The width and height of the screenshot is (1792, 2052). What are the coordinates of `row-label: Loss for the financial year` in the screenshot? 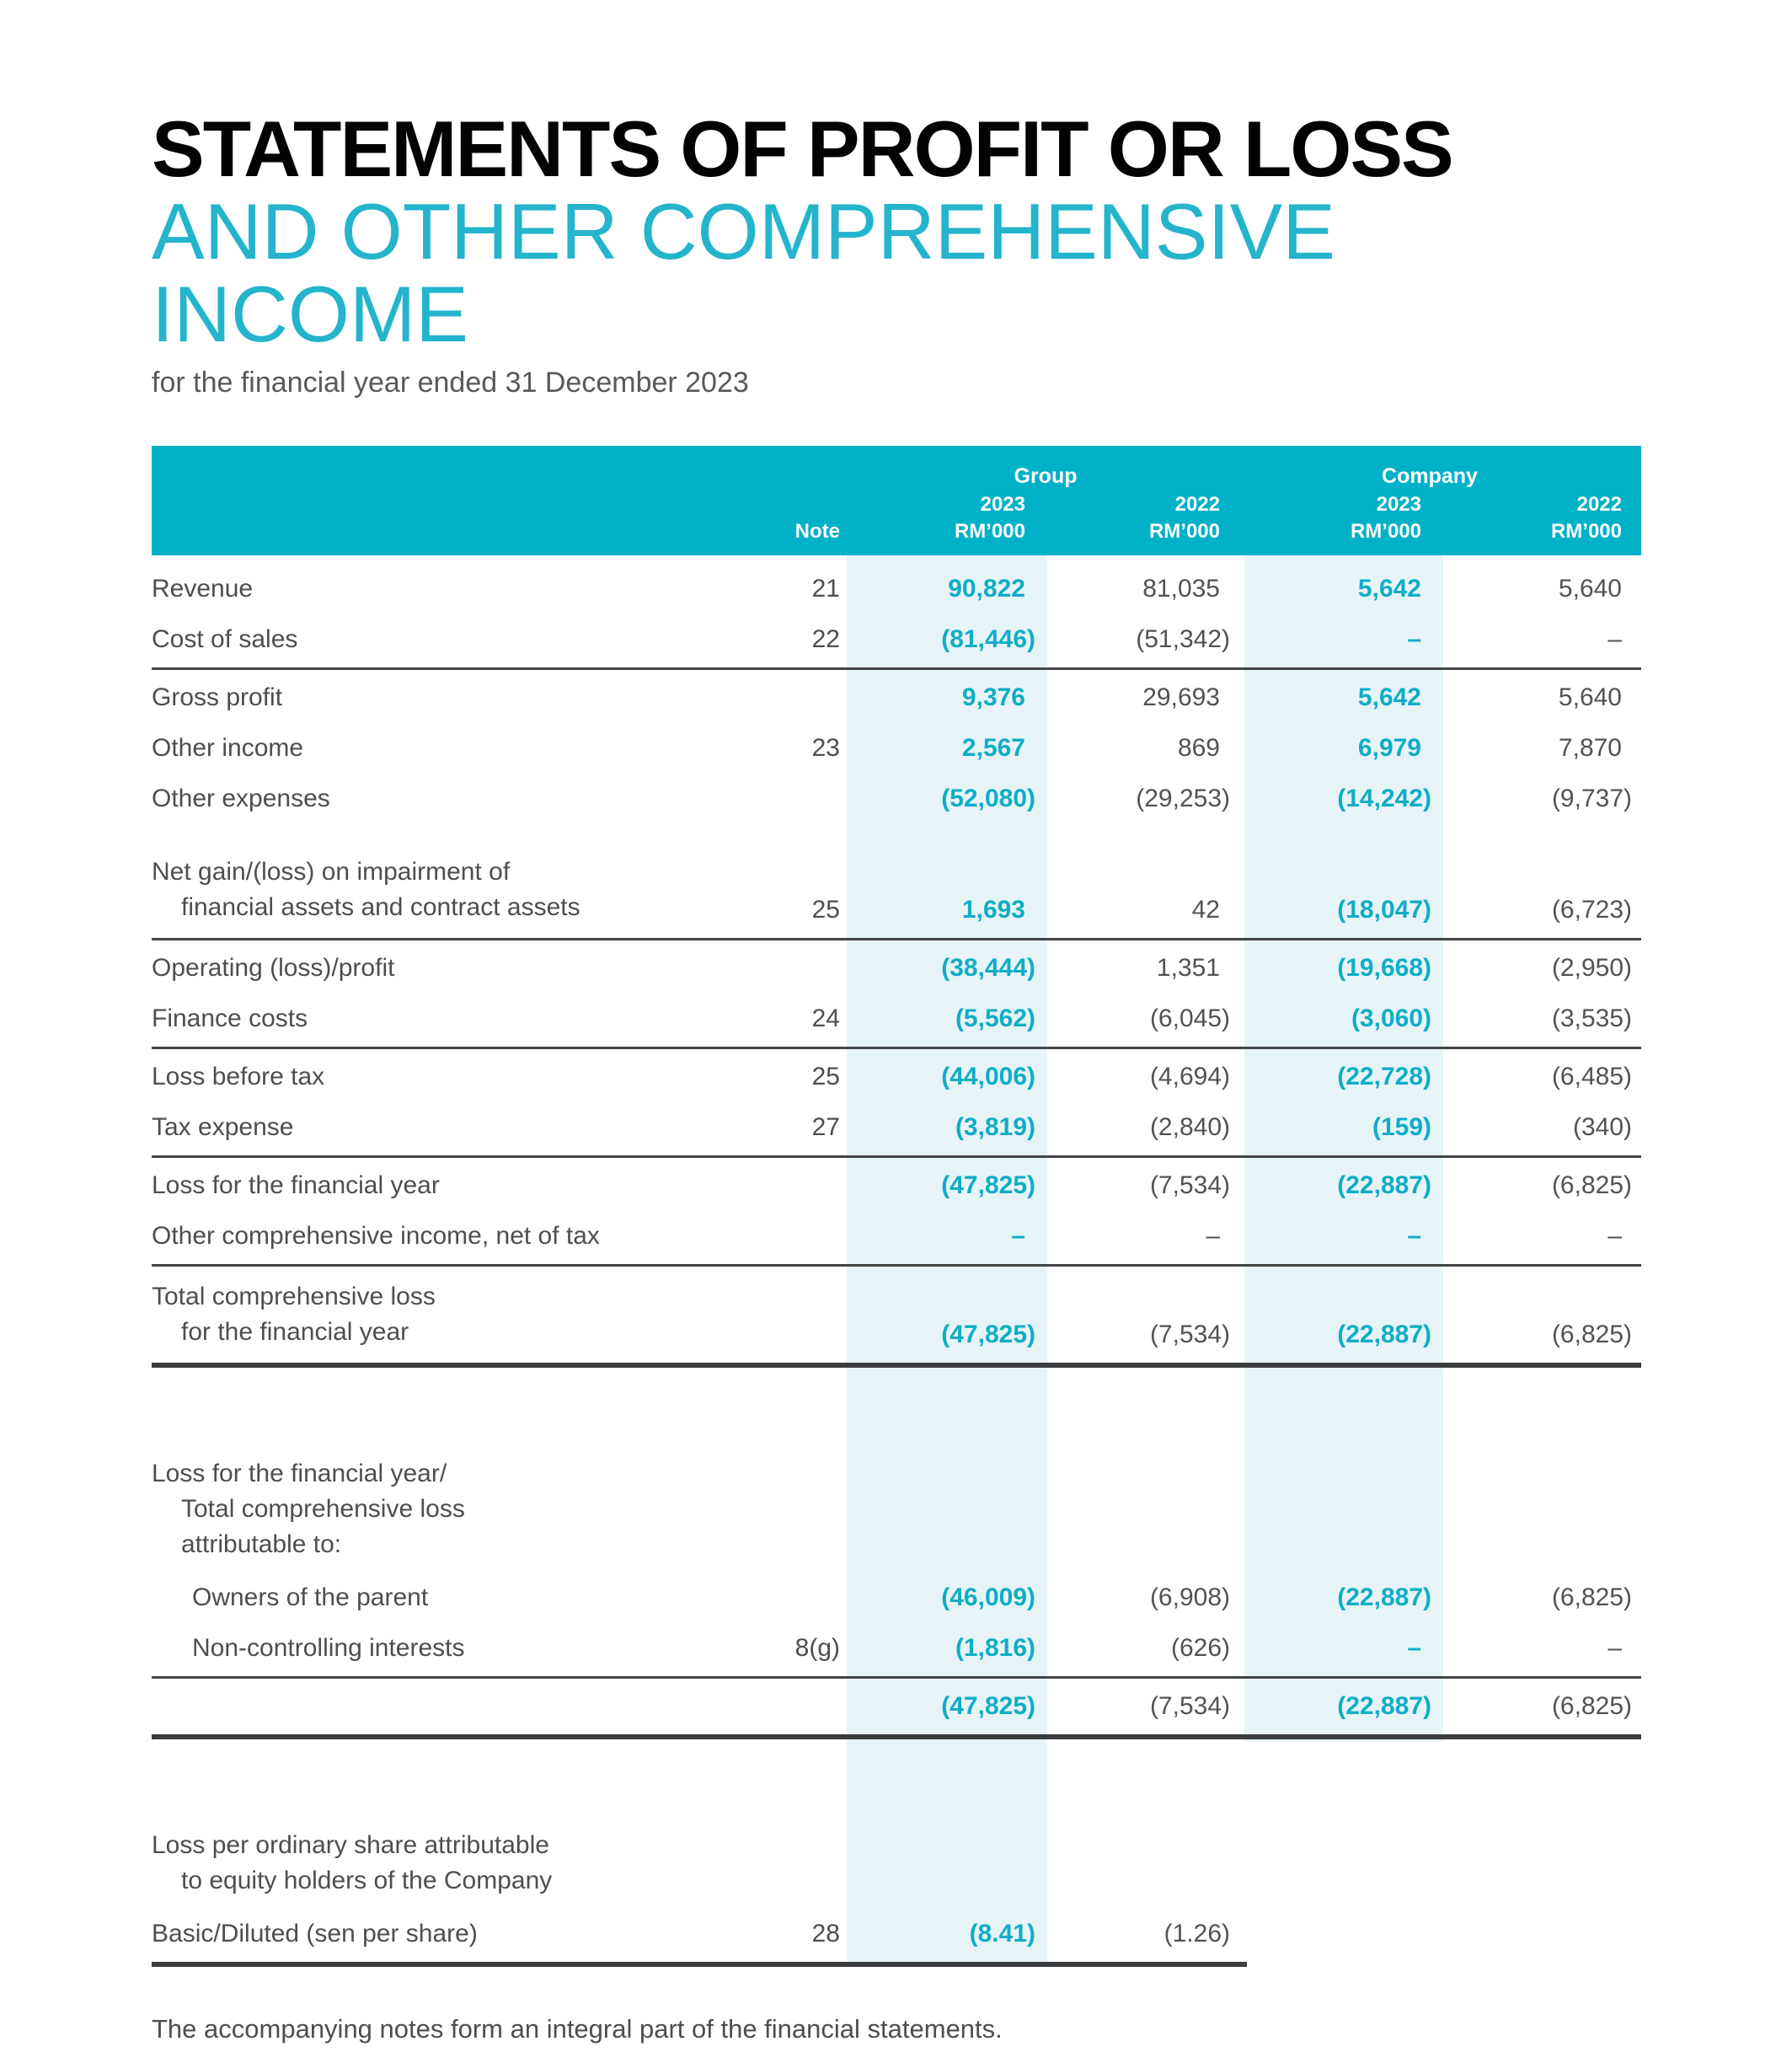 It's located at (446, 1186).